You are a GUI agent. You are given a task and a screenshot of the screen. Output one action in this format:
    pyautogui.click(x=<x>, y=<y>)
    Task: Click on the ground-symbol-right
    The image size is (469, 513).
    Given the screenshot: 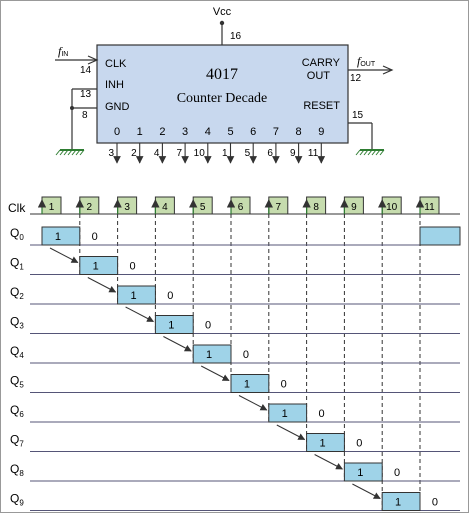 What is the action you would take?
    pyautogui.click(x=370, y=152)
    